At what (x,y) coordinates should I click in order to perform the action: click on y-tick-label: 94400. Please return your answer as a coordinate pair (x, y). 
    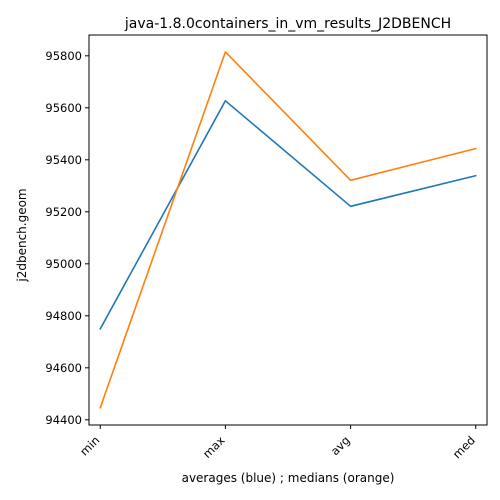
    Looking at the image, I should click on (63, 420).